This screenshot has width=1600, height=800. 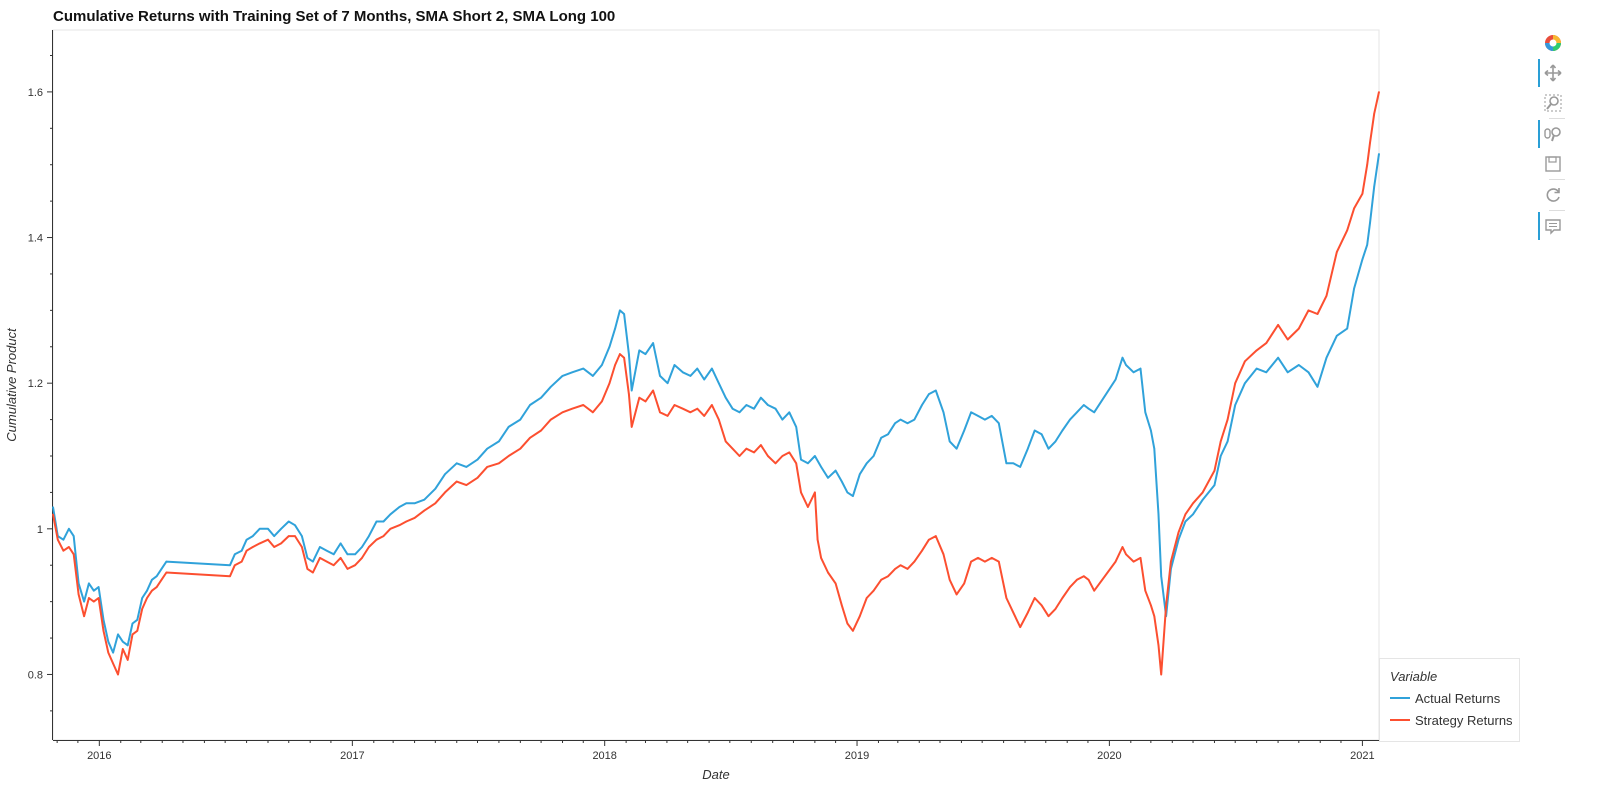 I want to click on legend-item-strategy-returns: Strategy Returns, so click(x=1451, y=720).